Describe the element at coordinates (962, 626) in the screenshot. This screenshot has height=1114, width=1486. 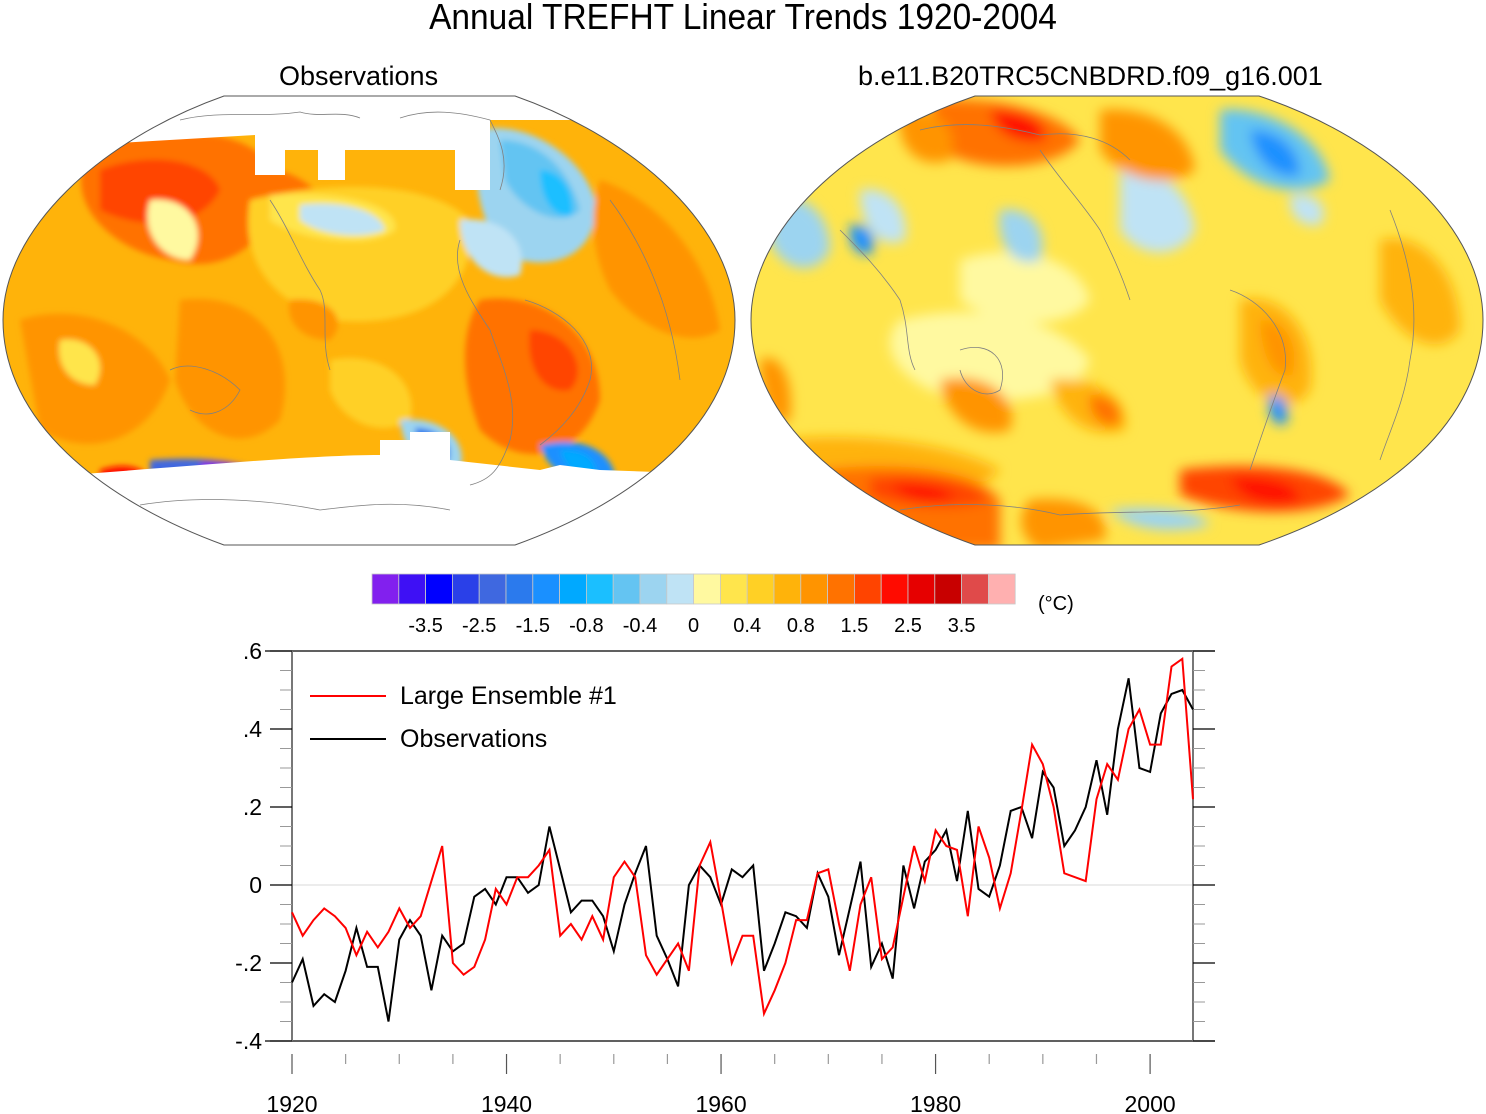
I see `colorbar-tick-label: 3.5` at that location.